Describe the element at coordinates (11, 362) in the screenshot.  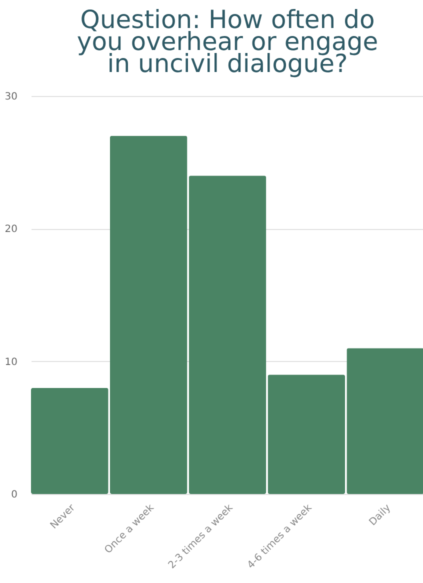
I see `y-tick-label: 10` at that location.